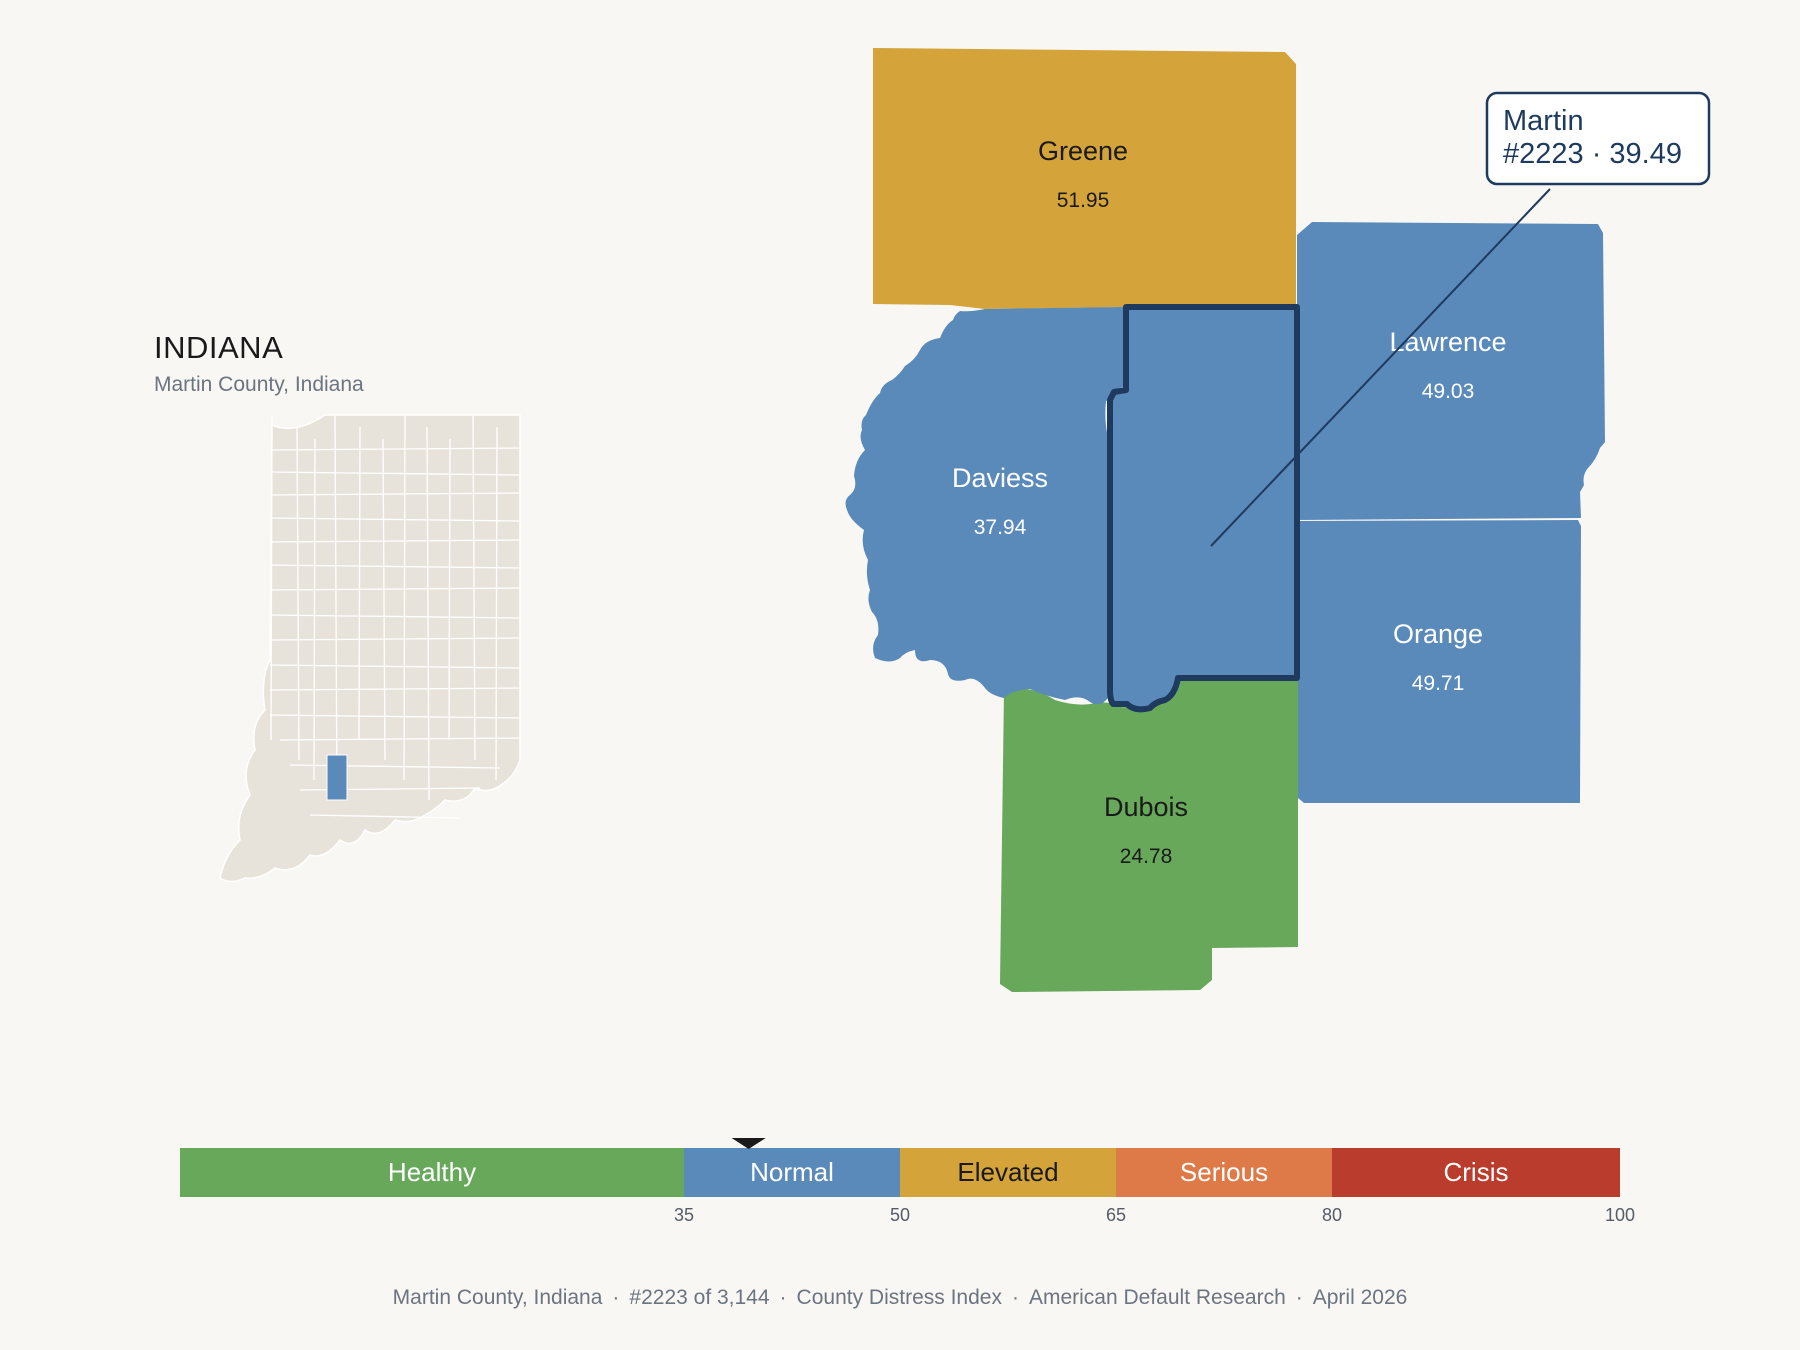 Image resolution: width=1800 pixels, height=1350 pixels. Describe the element at coordinates (1000, 527) in the screenshot. I see `county-value-daviess: 37.94` at that location.